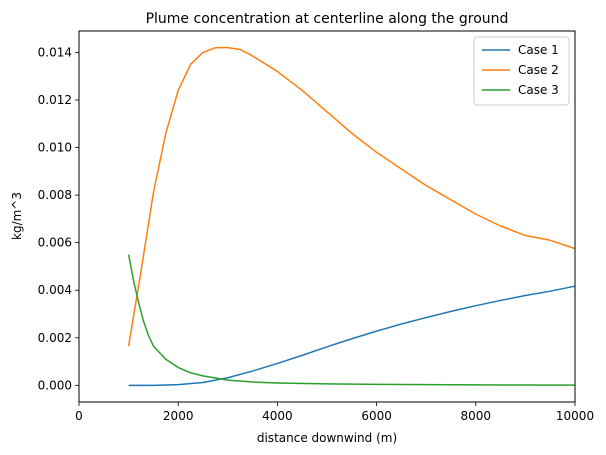 The image size is (606, 455). What do you see at coordinates (538, 90) in the screenshot?
I see `legend-label: Case 3` at bounding box center [538, 90].